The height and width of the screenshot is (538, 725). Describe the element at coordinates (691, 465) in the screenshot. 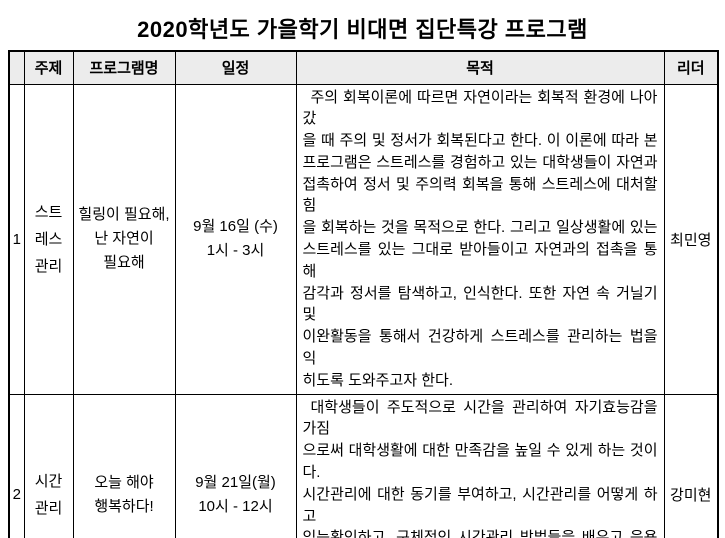

I see `leader-cell: 강미현` at that location.